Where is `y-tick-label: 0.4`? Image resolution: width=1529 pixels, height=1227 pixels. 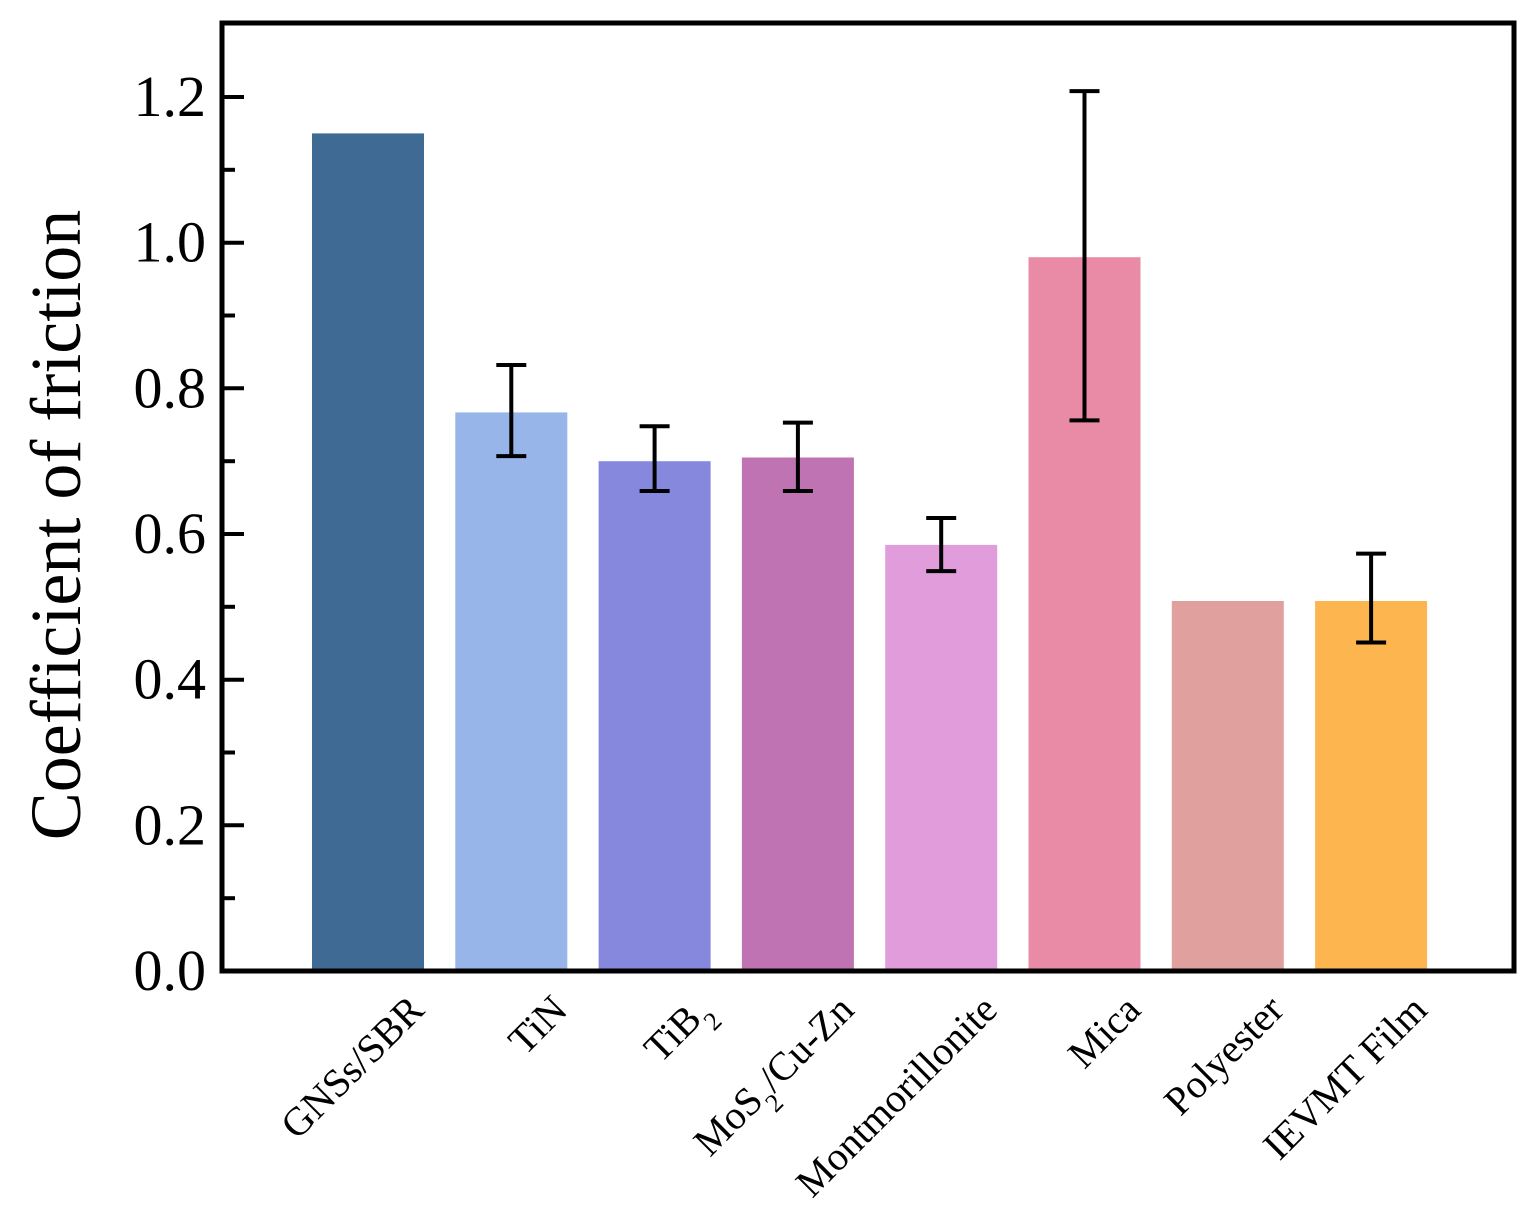 y-tick-label: 0.4 is located at coordinates (170, 679).